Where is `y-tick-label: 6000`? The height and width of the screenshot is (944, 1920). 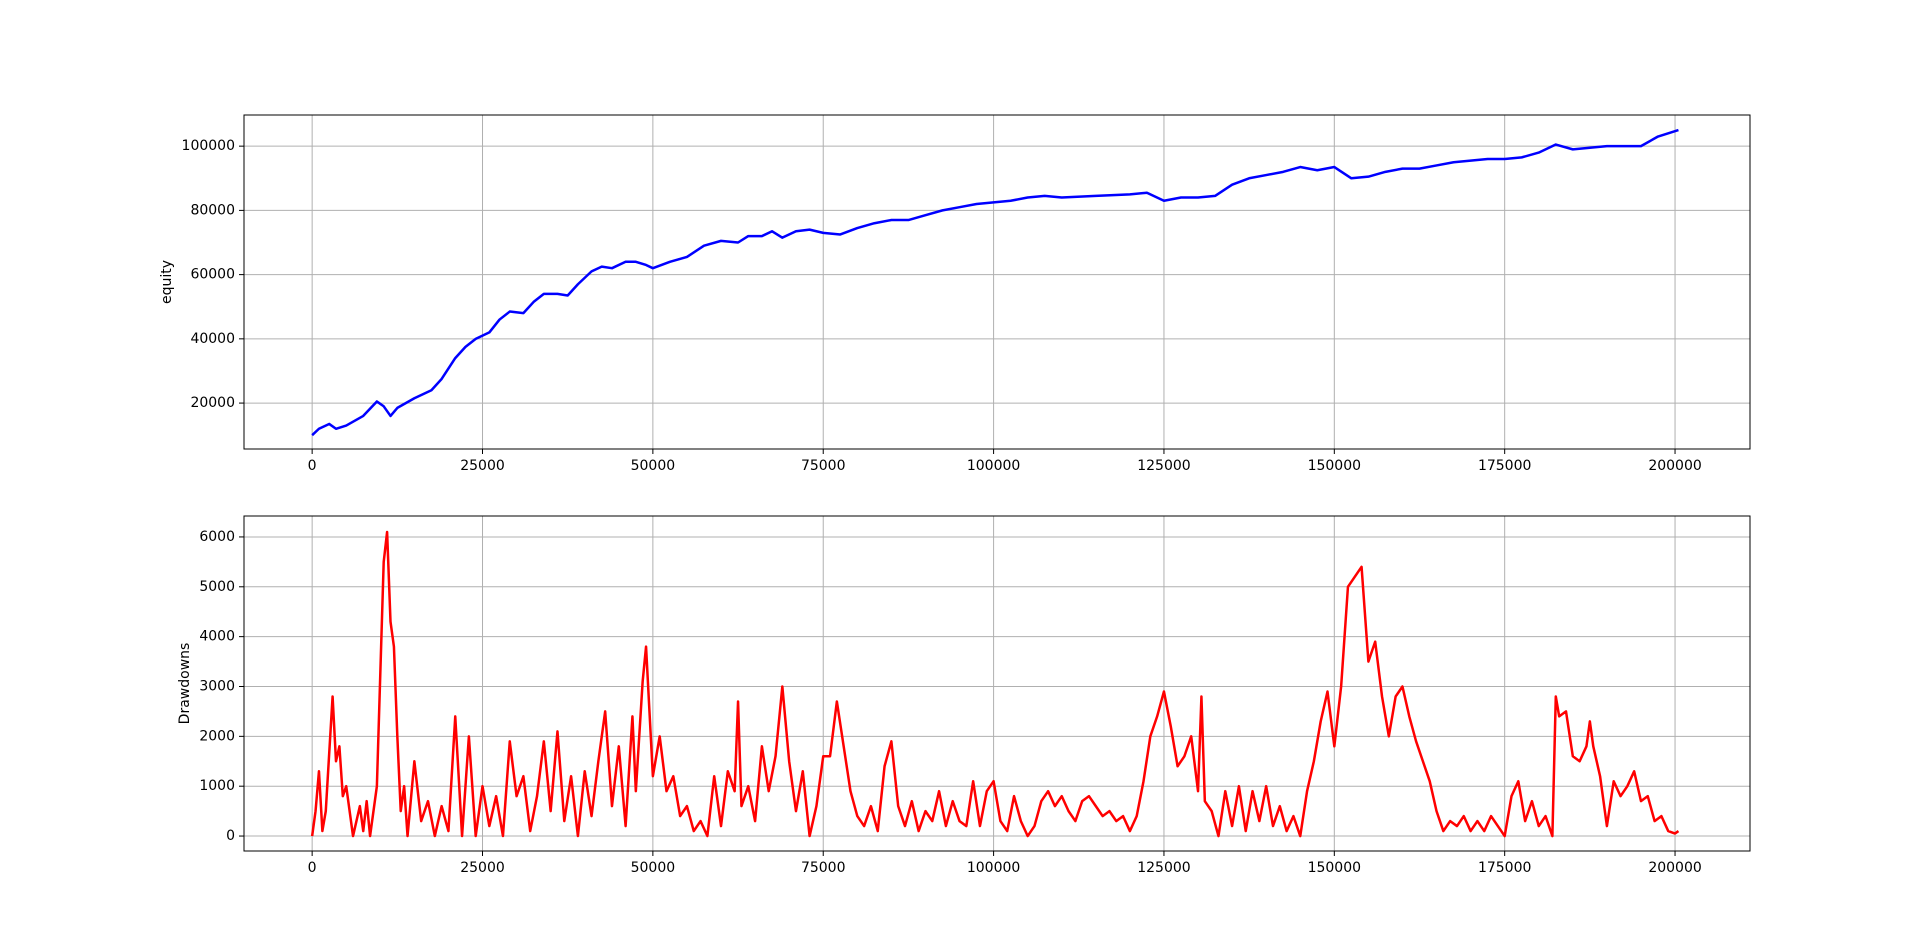 y-tick-label: 6000 is located at coordinates (217, 537).